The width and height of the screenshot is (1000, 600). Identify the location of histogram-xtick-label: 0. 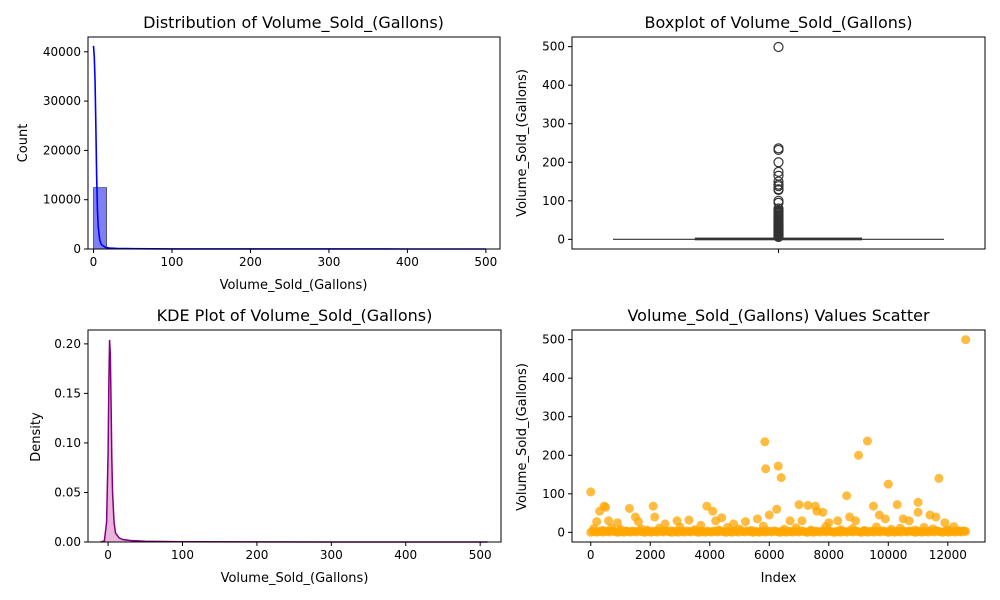
(94, 262).